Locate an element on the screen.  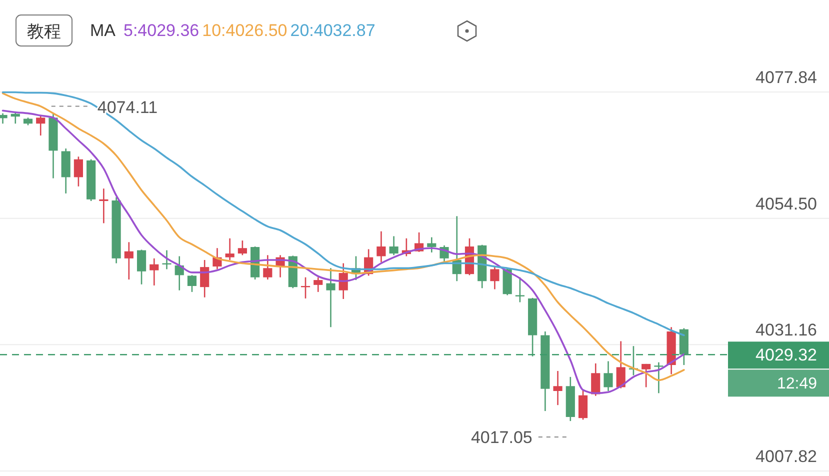
annotation: 4017.05 is located at coordinates (501, 438).